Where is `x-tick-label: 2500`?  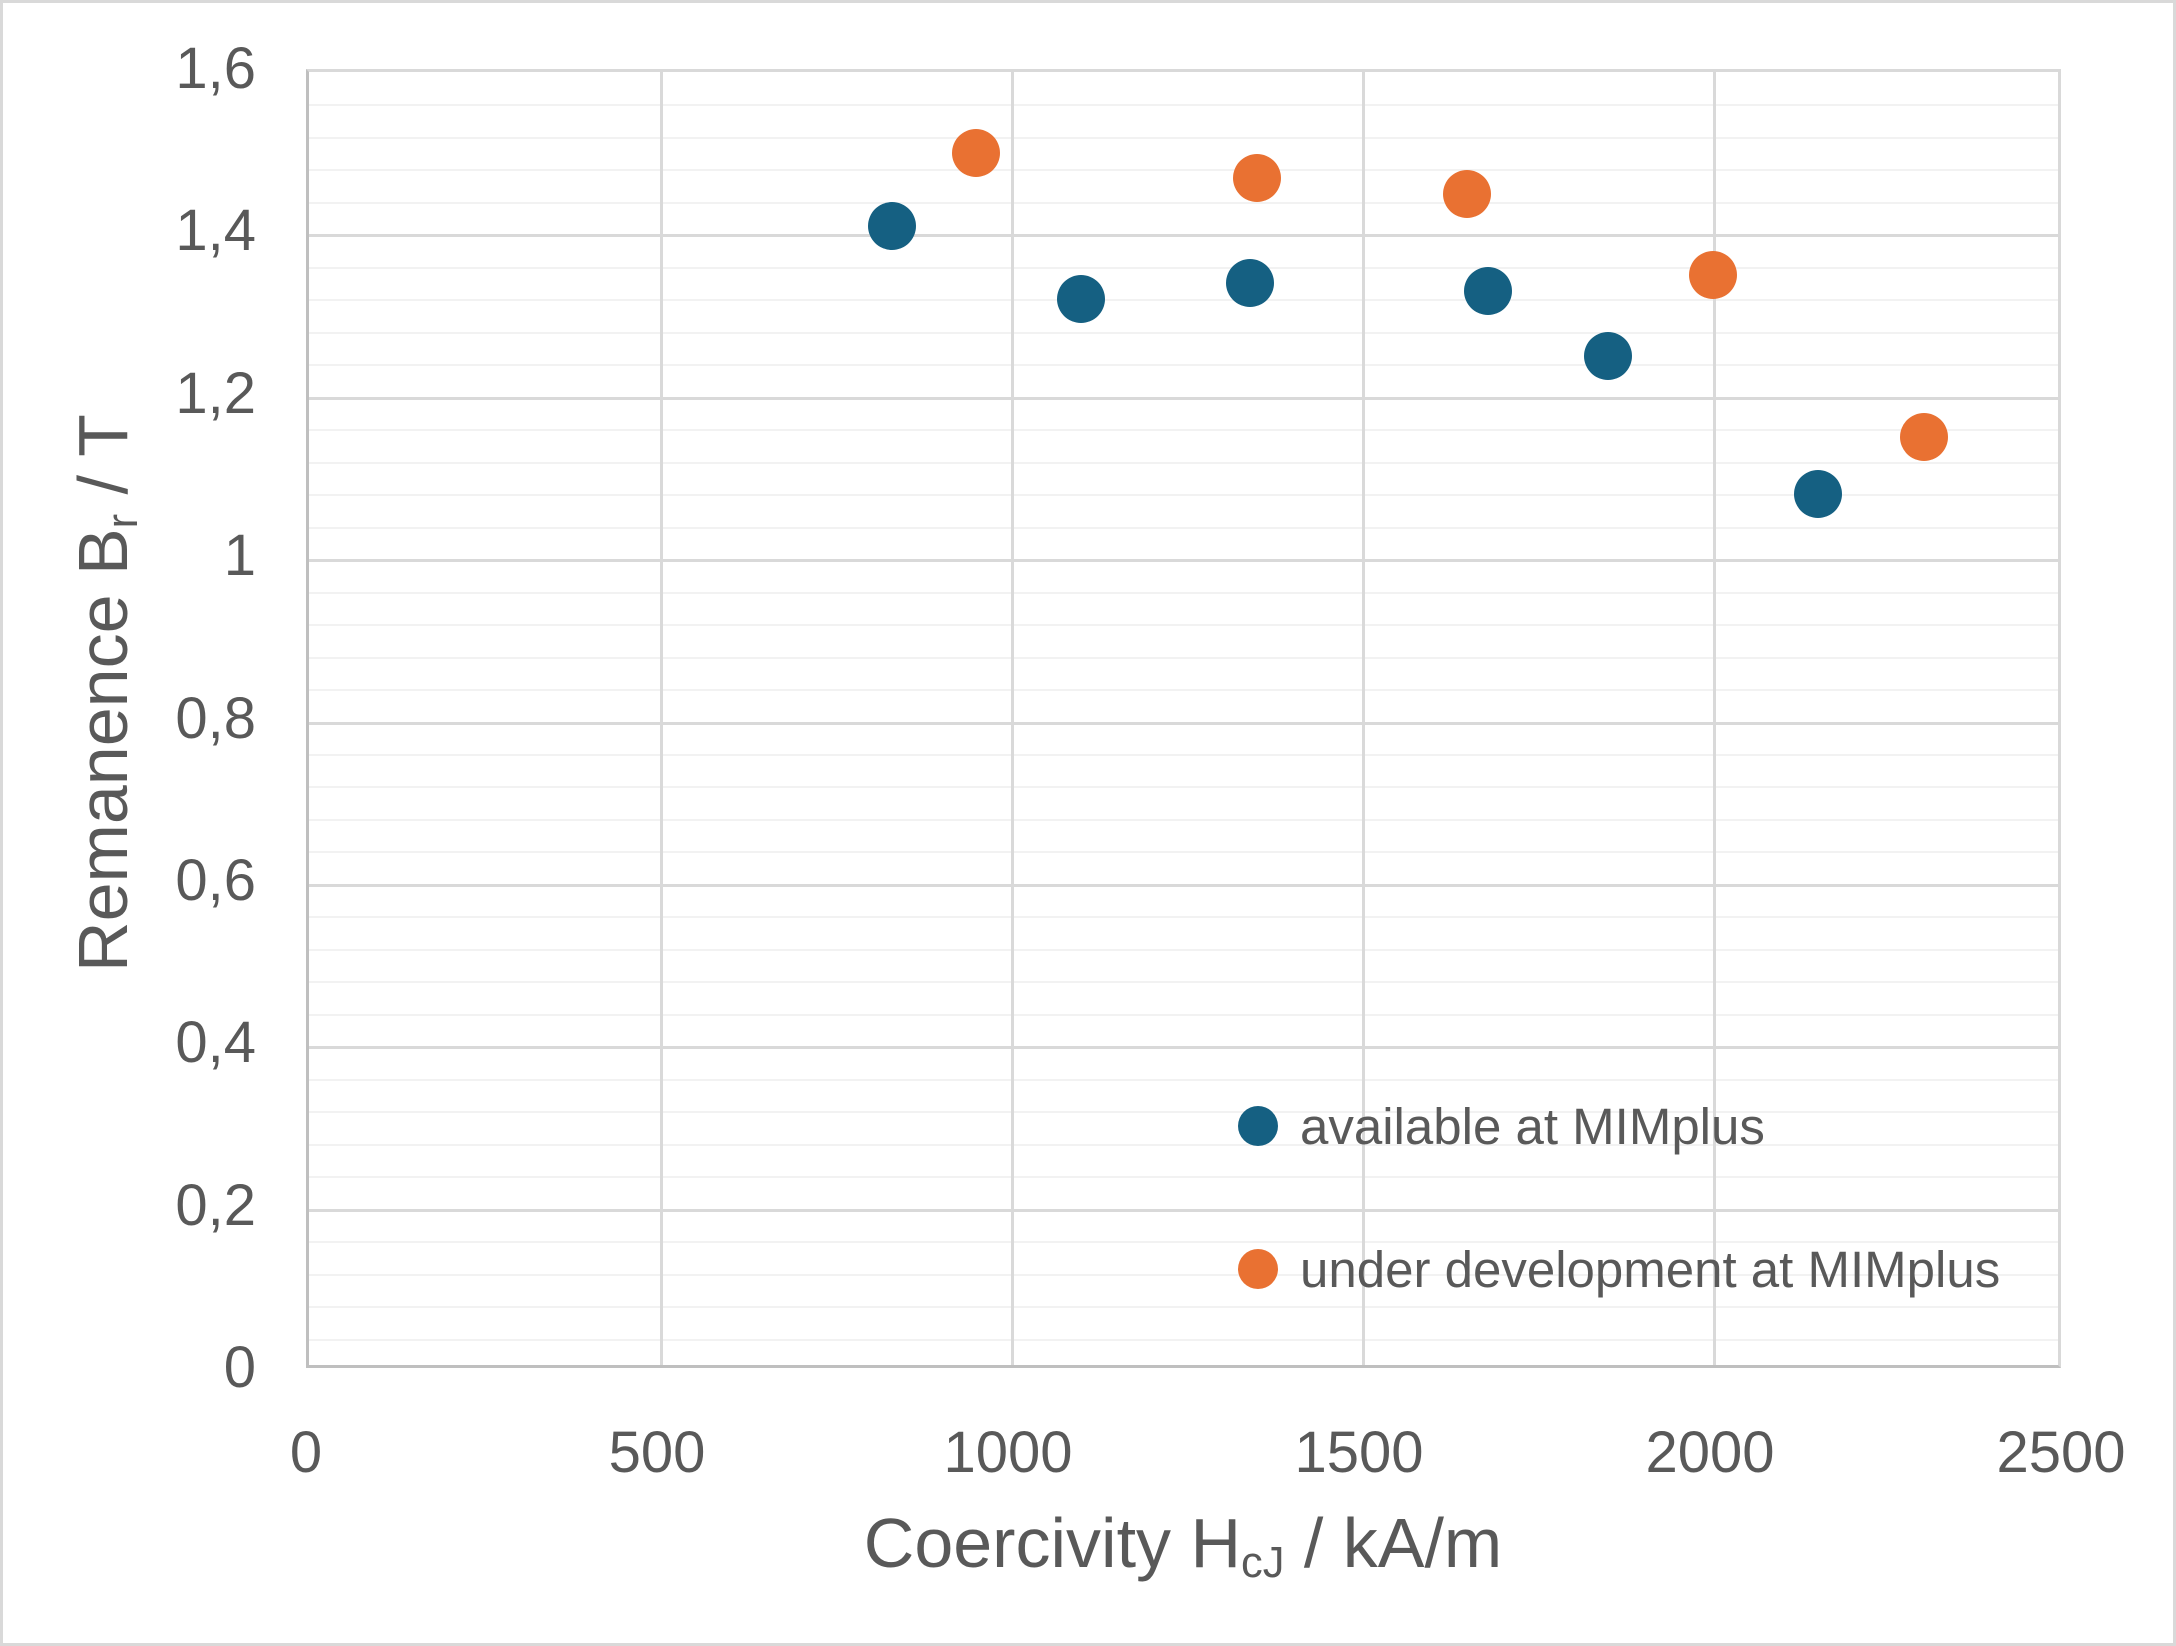 x-tick-label: 2500 is located at coordinates (2061, 1452).